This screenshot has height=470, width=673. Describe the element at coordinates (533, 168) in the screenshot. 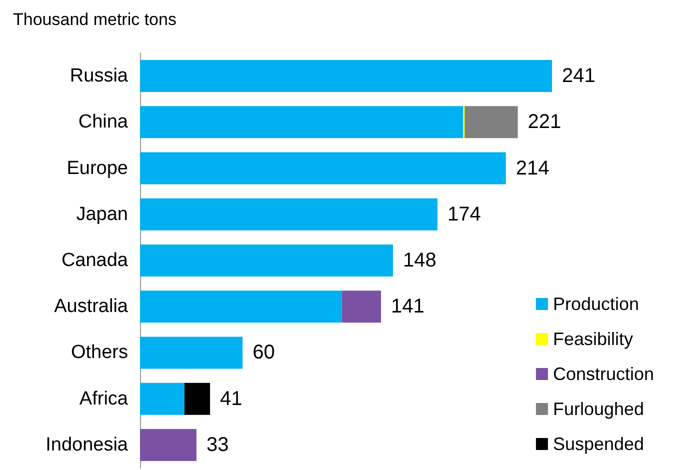

I see `annotation: 214` at that location.